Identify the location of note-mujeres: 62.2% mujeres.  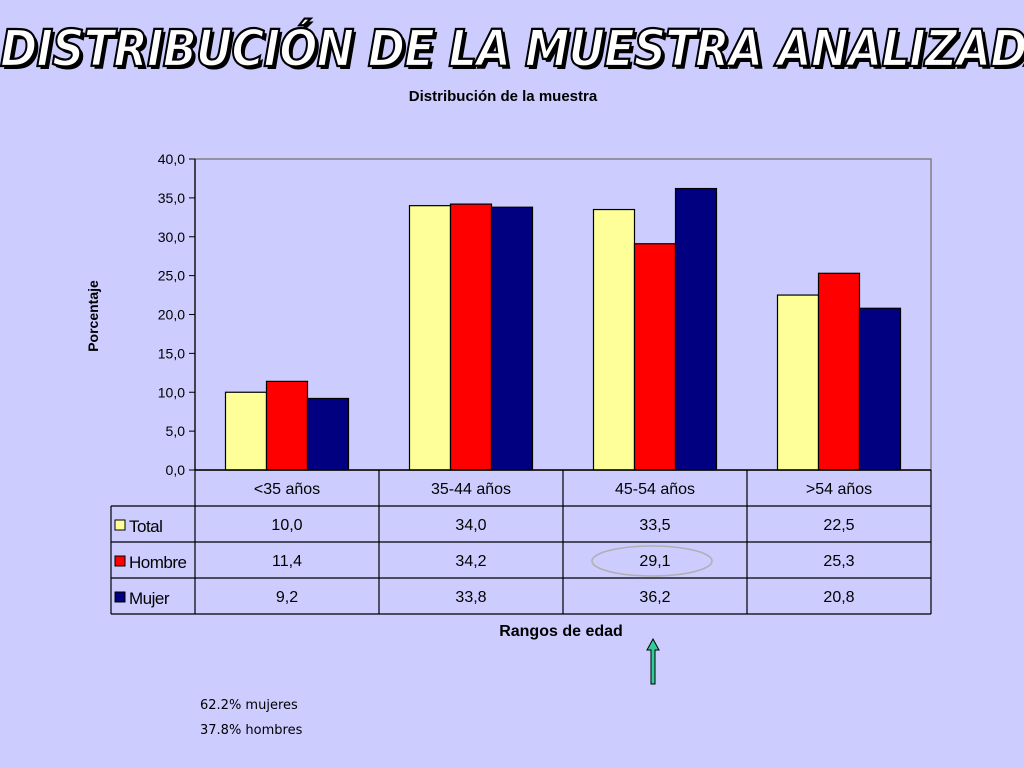
(249, 705).